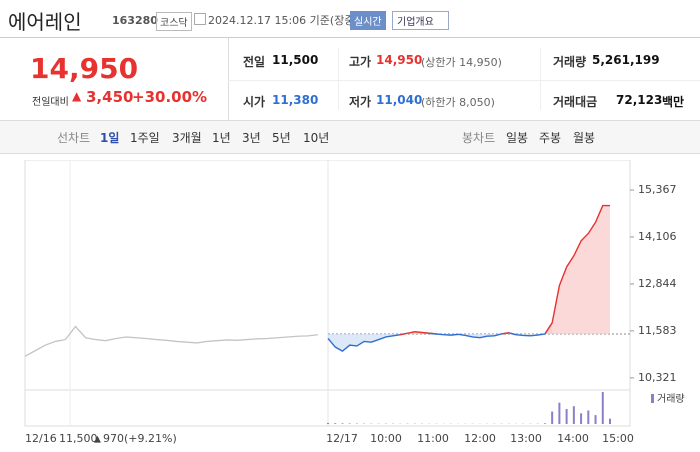 Image resolution: width=700 pixels, height=452 pixels. I want to click on prev-change: 970, so click(113, 438).